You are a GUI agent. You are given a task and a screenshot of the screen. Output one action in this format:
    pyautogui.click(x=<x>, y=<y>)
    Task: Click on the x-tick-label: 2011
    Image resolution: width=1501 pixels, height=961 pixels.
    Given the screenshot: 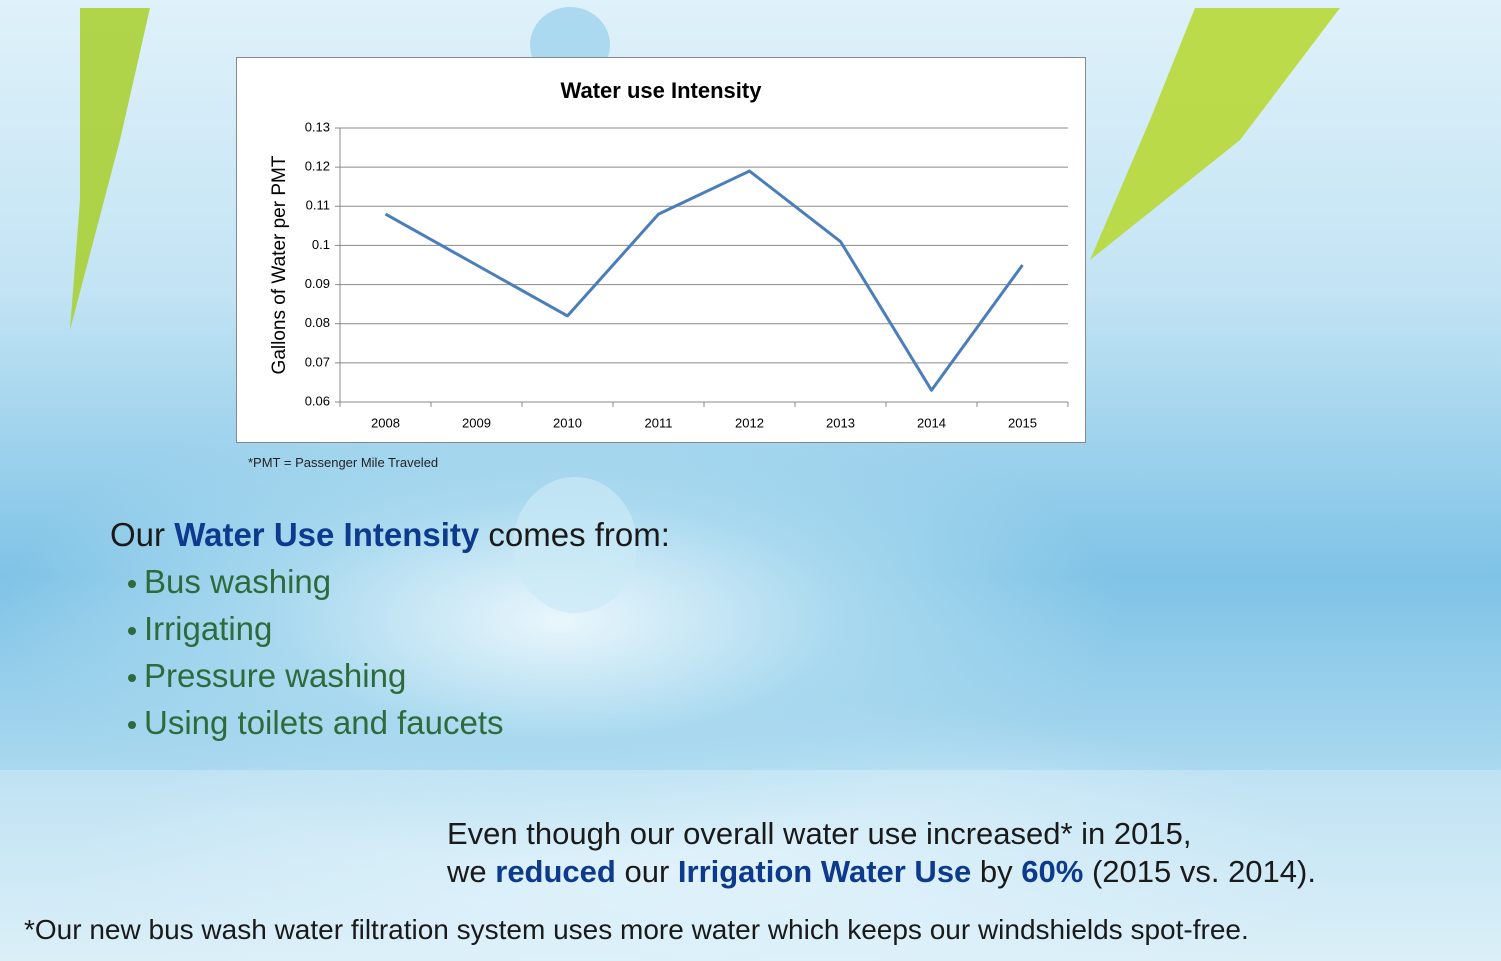 What is the action you would take?
    pyautogui.click(x=659, y=422)
    